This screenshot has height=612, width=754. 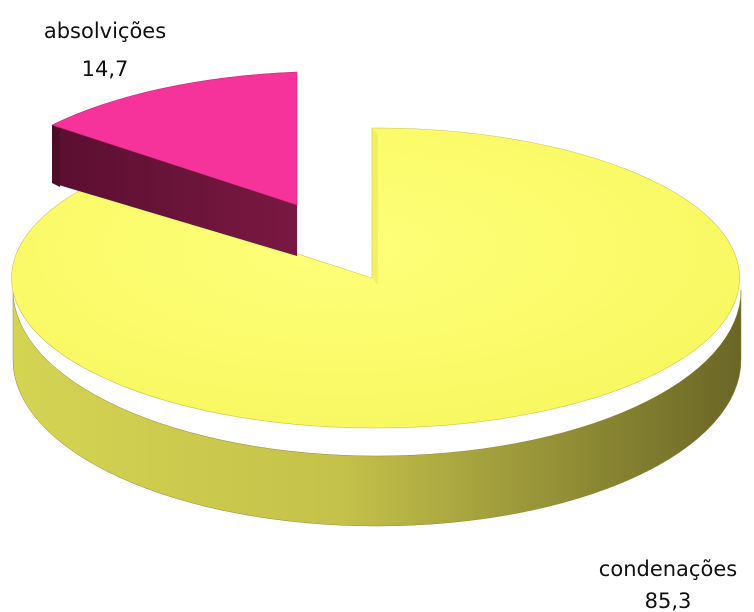 I want to click on label-absolvicoes-name: absolvições, so click(x=105, y=31).